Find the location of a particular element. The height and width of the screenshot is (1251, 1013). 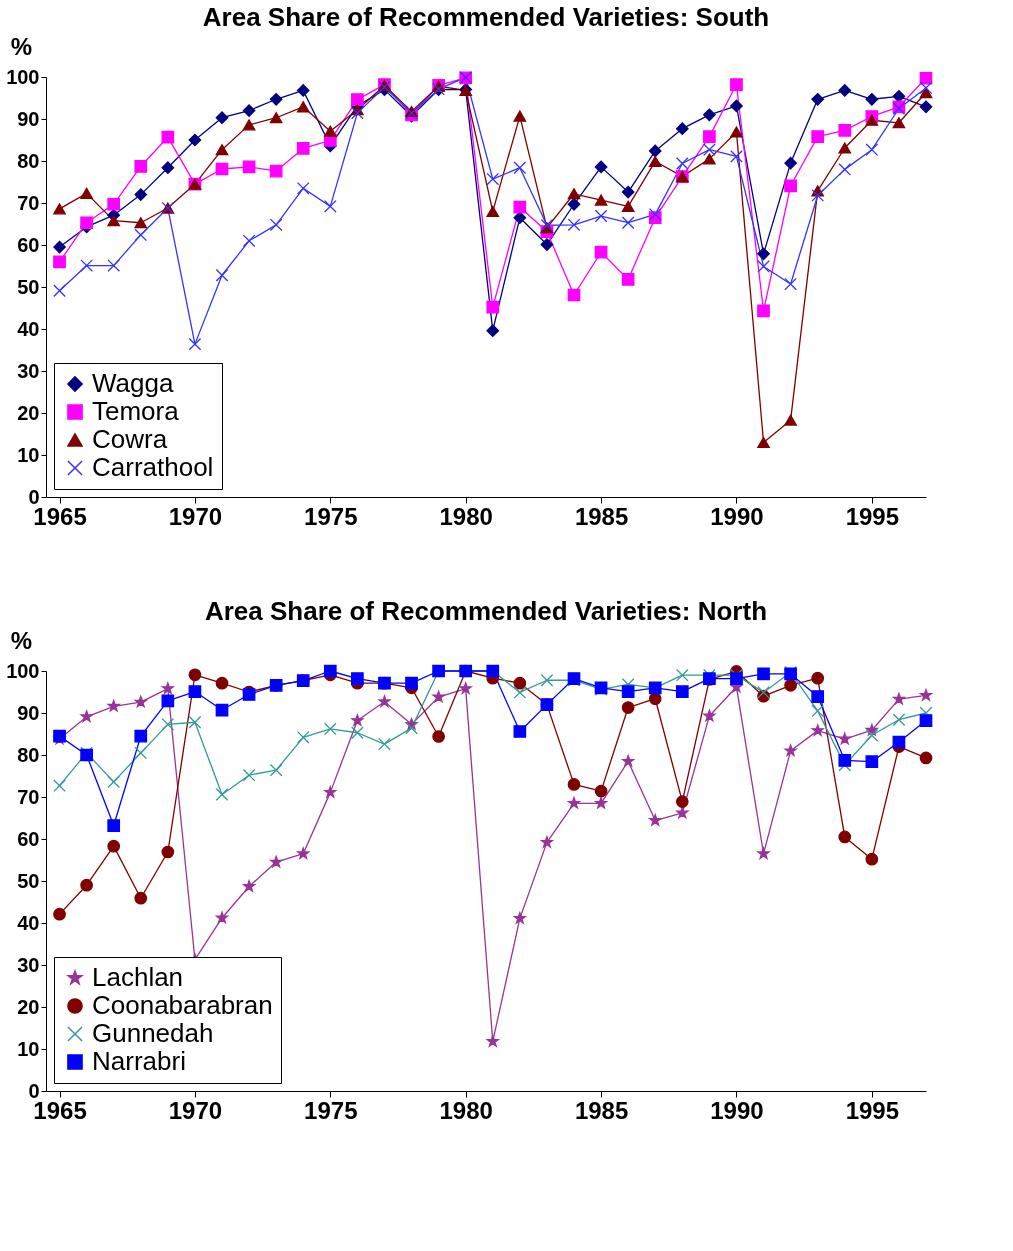

legend-label: Cowra is located at coordinates (130, 439).